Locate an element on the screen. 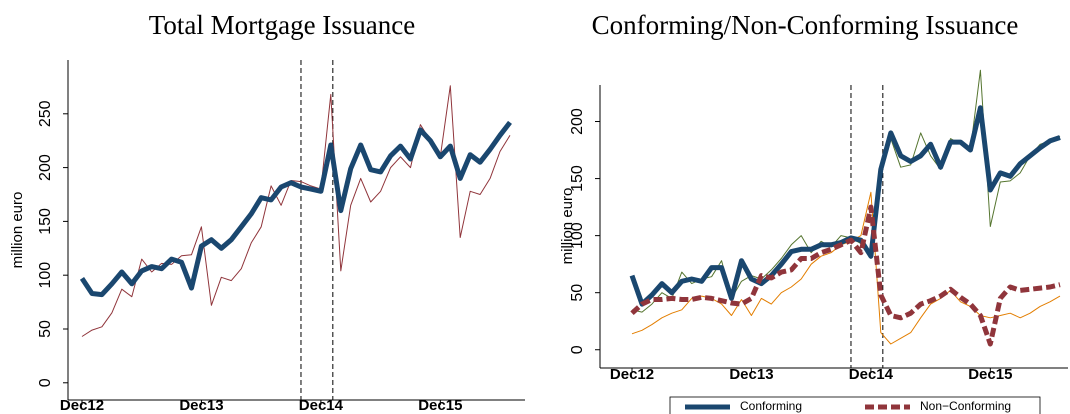  y-tick-label: 250 is located at coordinates (45, 113).